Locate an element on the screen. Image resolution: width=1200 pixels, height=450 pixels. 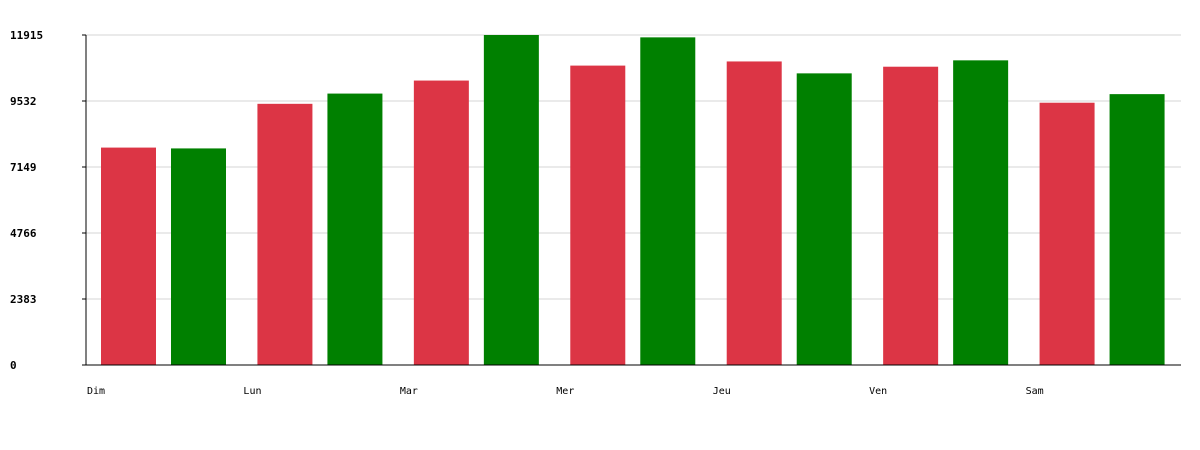
y-tick-label: 2383 is located at coordinates (23, 299).